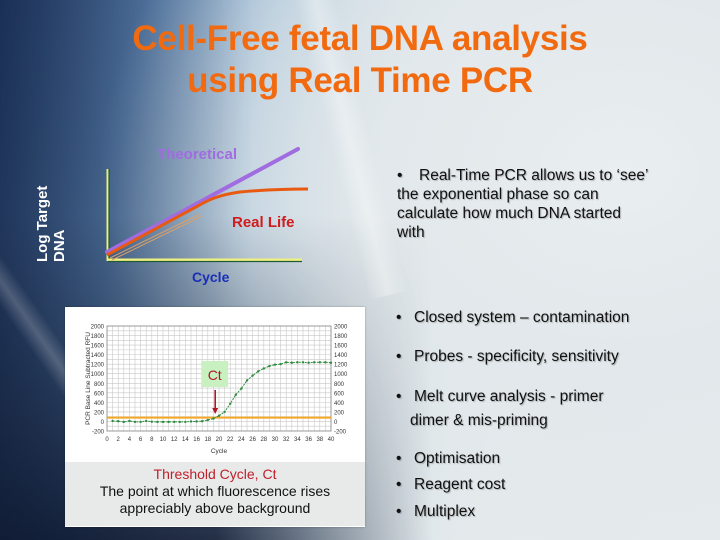 The height and width of the screenshot is (540, 720). Describe the element at coordinates (411, 232) in the screenshot. I see `bullet-text: with` at that location.